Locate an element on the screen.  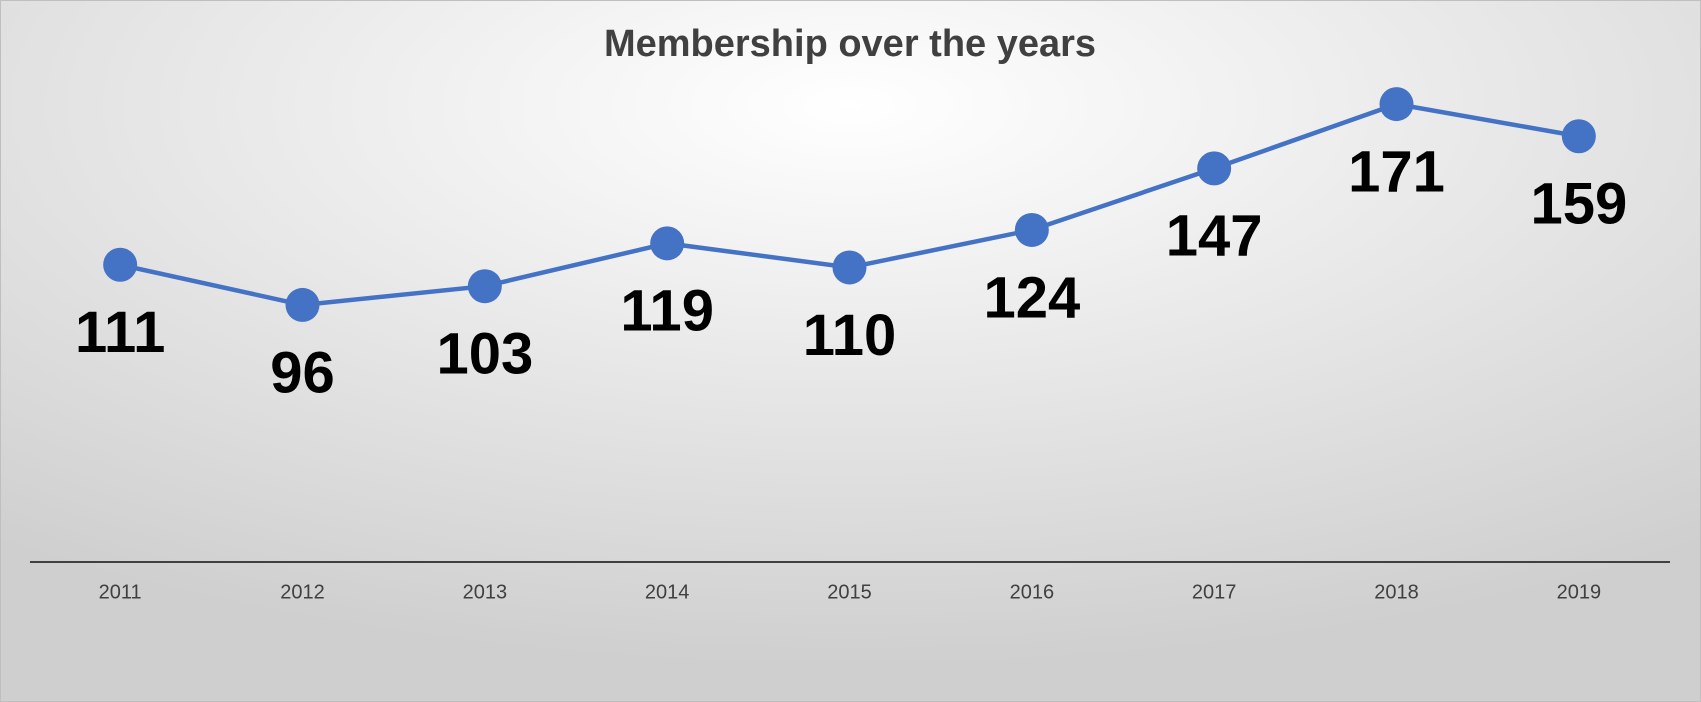
data-label: 110 is located at coordinates (850, 335).